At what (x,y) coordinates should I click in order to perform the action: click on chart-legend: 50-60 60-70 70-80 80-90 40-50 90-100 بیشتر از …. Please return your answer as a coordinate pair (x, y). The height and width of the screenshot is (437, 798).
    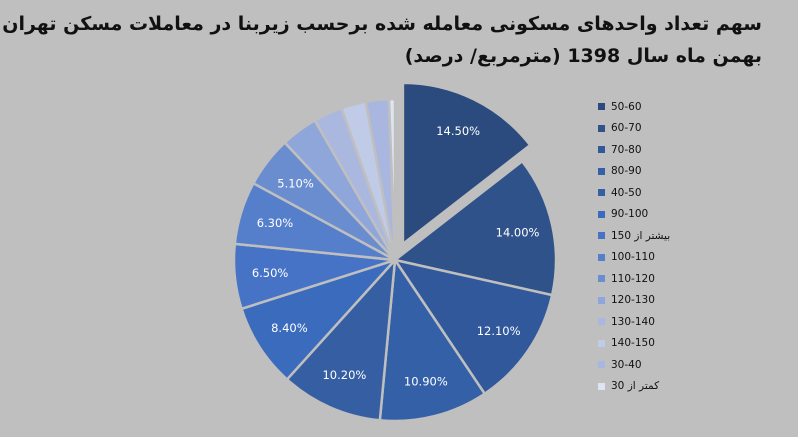
    Looking at the image, I should click on (634, 246).